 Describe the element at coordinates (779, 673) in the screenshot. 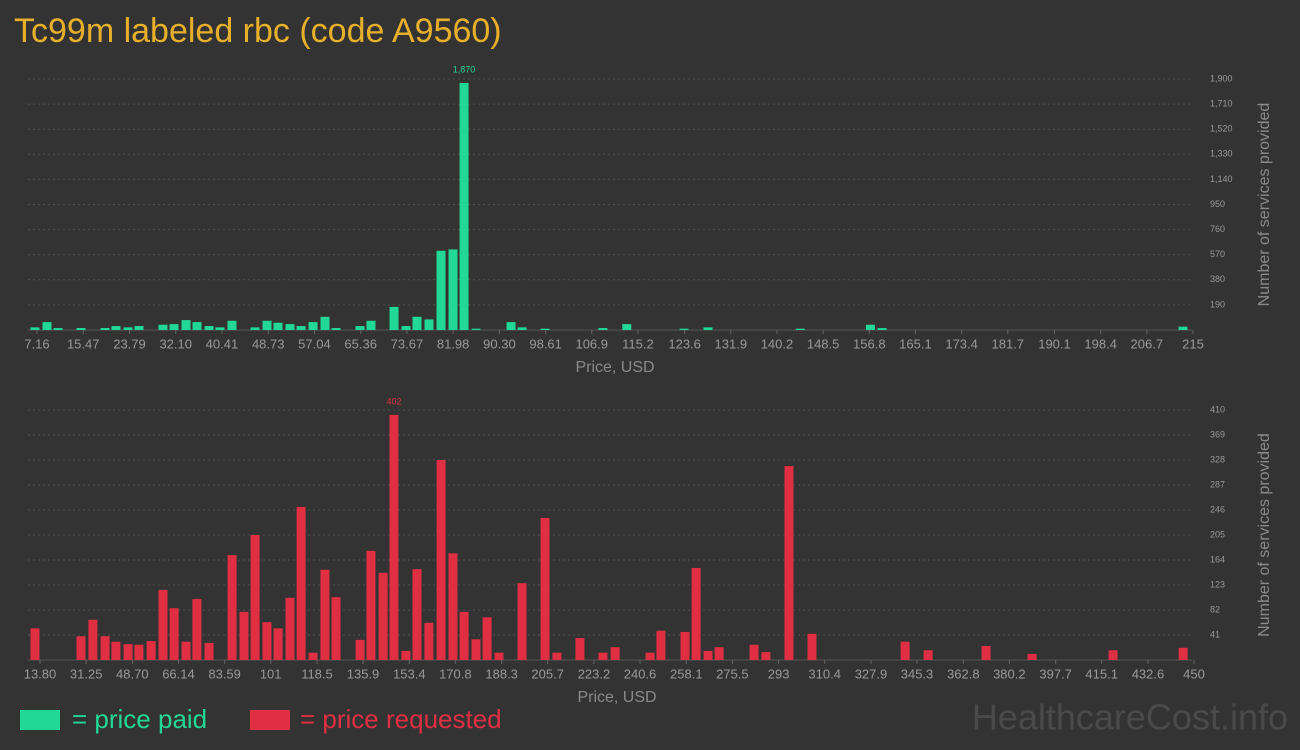

I see `x-tick-label: 293` at that location.